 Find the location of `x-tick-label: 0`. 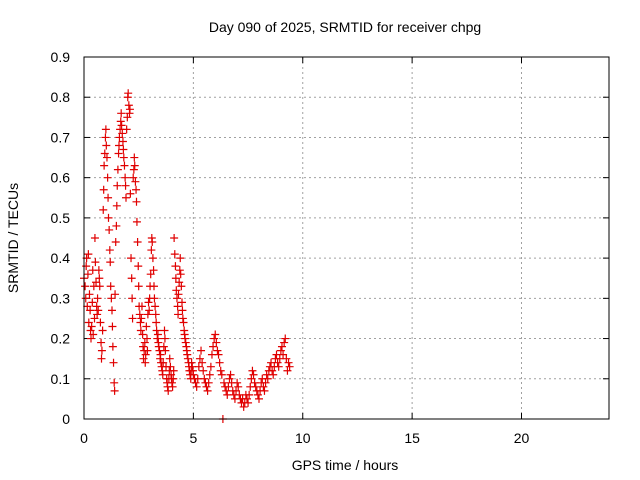

x-tick-label: 0 is located at coordinates (84, 438).